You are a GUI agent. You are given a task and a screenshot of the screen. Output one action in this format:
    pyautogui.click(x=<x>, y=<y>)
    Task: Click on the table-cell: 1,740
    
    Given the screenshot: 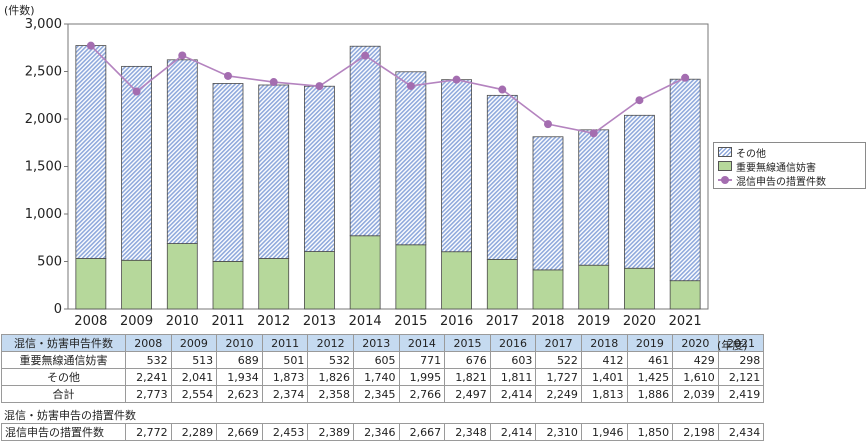 What is the action you would take?
    pyautogui.click(x=376, y=377)
    